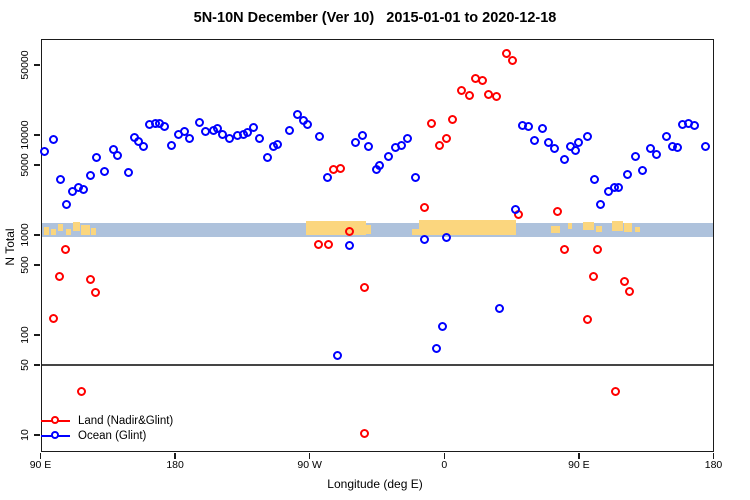 The height and width of the screenshot is (500, 750). I want to click on y-tick-label: 10000, so click(25, 135).